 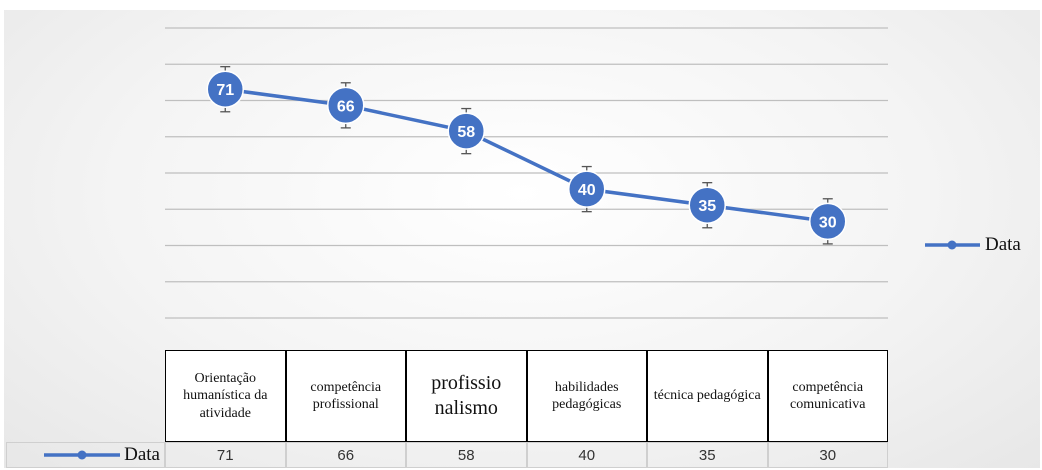 What do you see at coordinates (707, 396) in the screenshot?
I see `category-label: técnica pedagógica` at bounding box center [707, 396].